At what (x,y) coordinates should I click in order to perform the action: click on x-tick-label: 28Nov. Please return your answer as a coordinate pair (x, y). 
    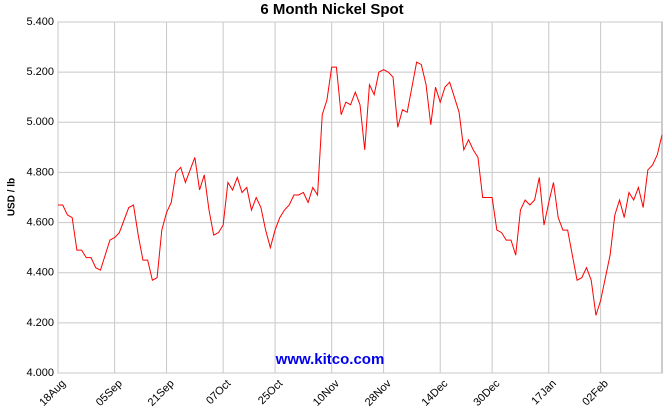
    Looking at the image, I should click on (378, 392).